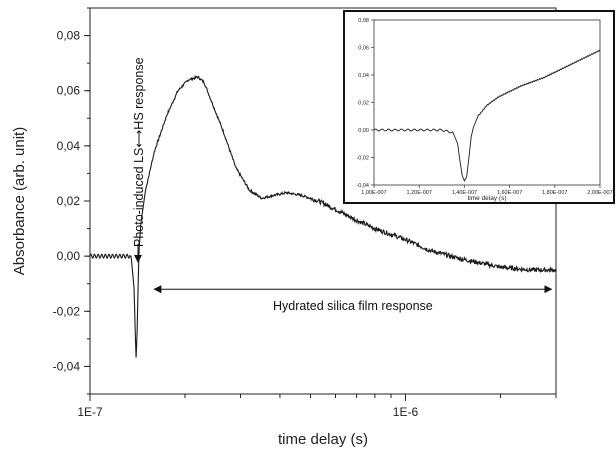 The image size is (616, 450). I want to click on main-y-tick-label: 0,00, so click(69, 256).